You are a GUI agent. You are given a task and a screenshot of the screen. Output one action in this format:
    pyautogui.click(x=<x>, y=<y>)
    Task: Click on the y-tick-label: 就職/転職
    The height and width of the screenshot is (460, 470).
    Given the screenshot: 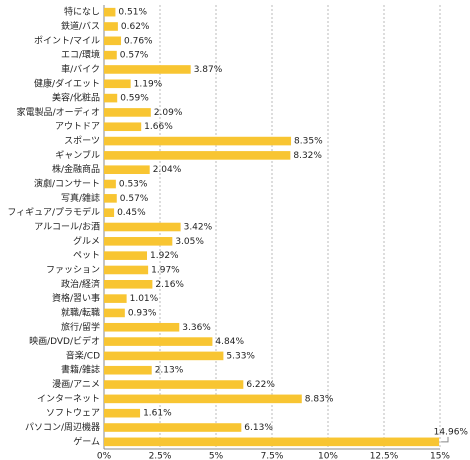 What is the action you would take?
    pyautogui.click(x=80, y=312)
    